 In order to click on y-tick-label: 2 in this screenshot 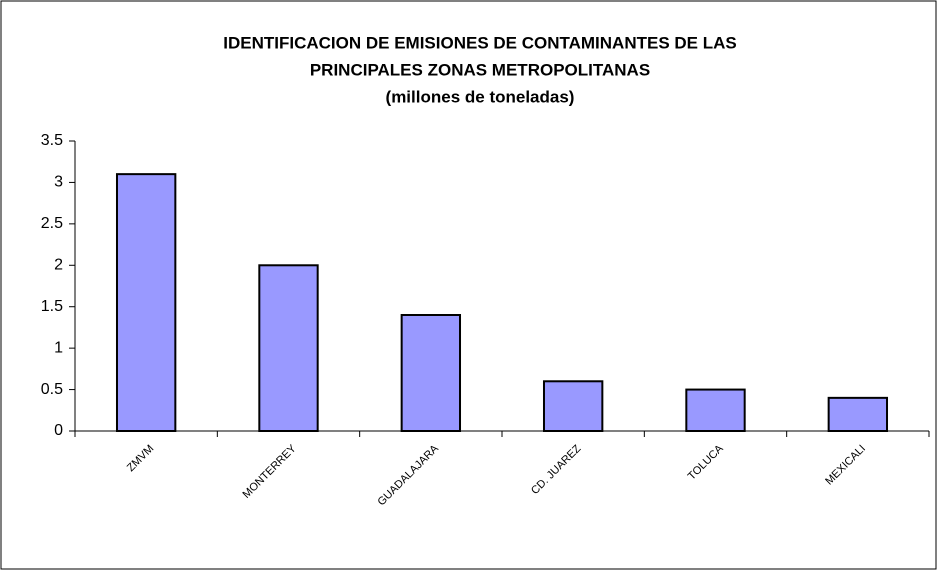, I will do `click(58, 265)`.